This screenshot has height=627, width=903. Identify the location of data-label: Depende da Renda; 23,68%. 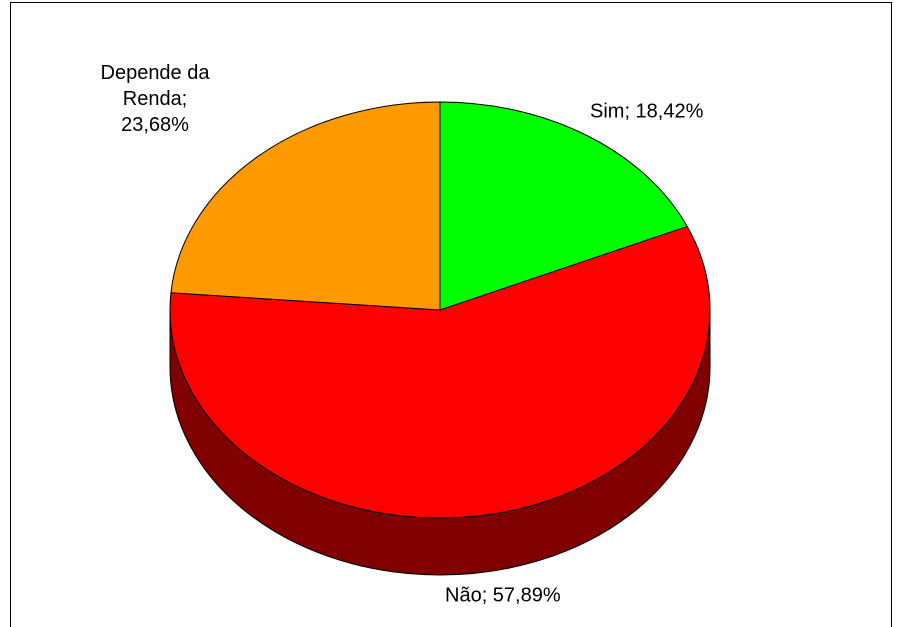
(155, 99).